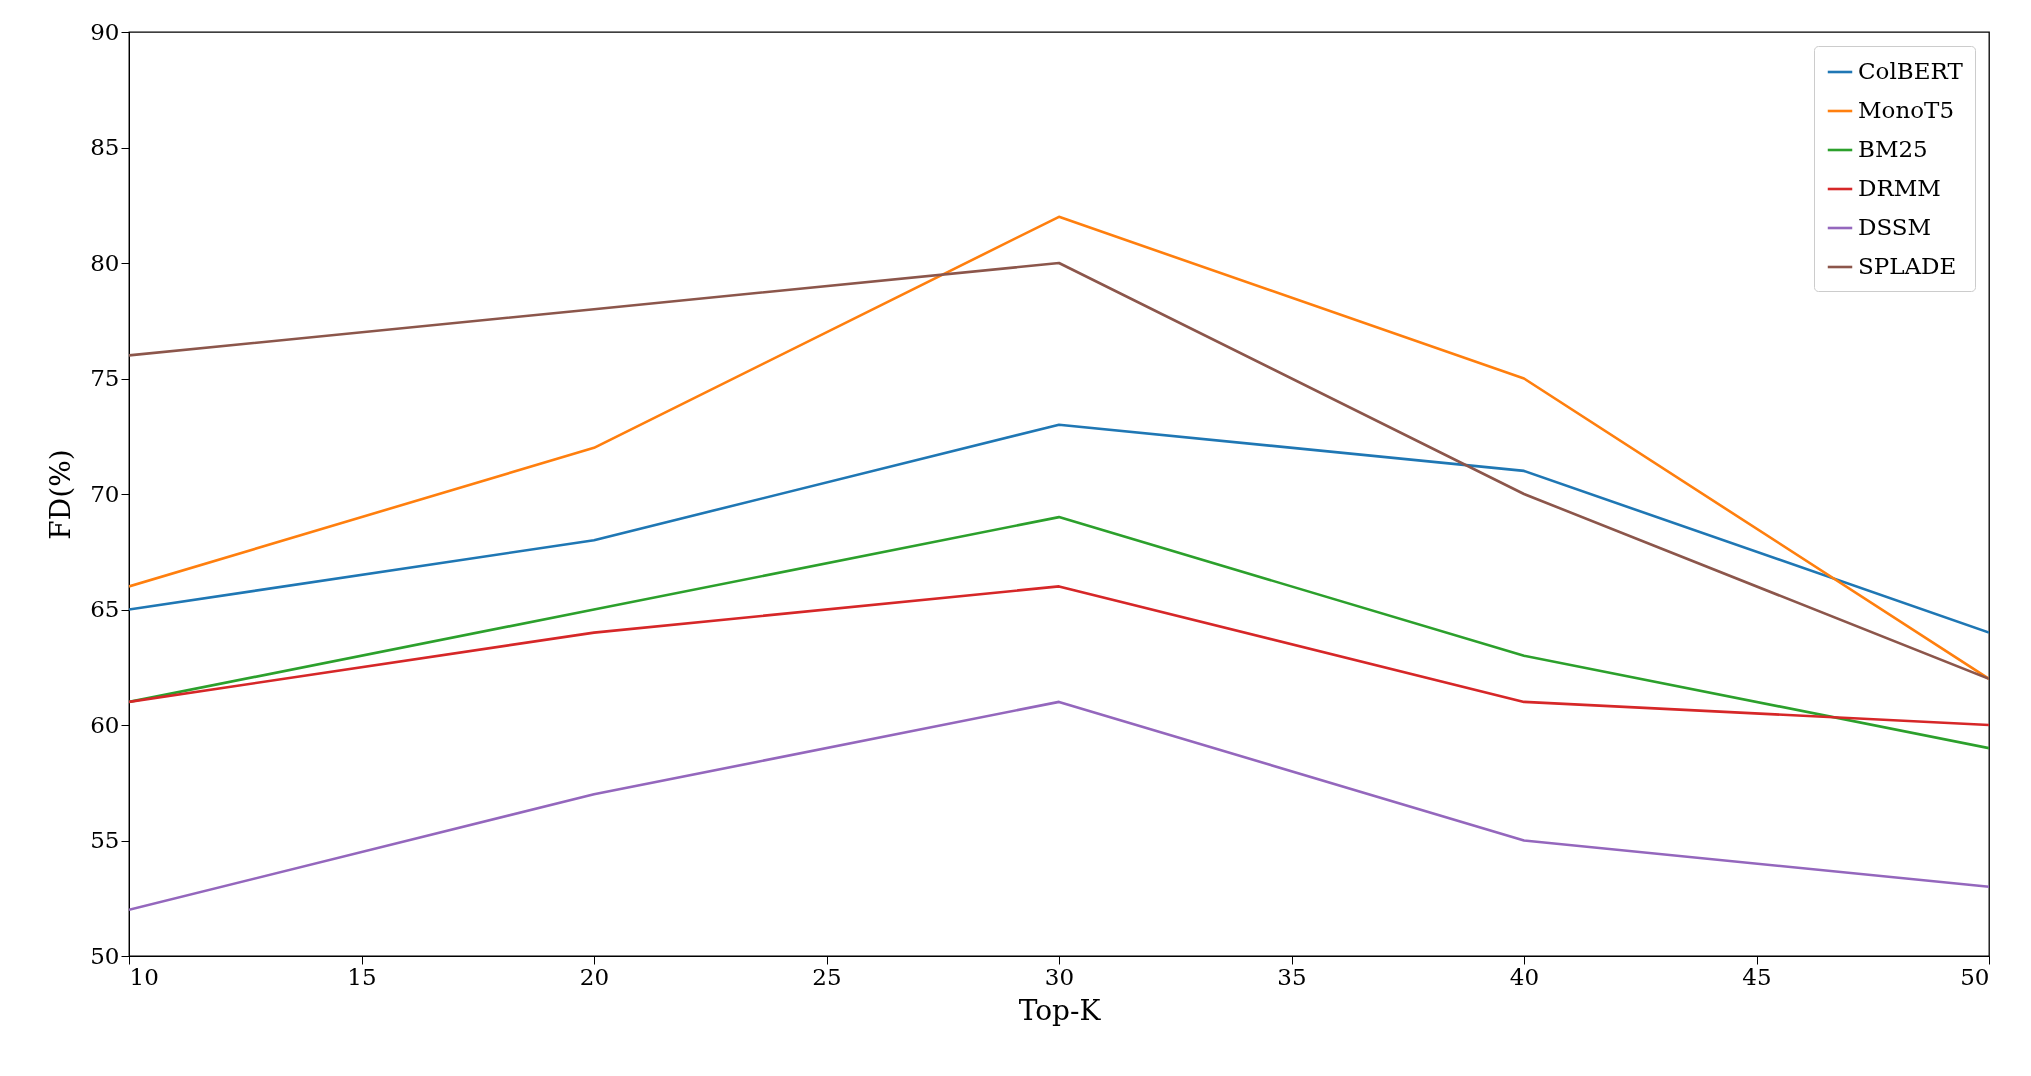 Image resolution: width=2031 pixels, height=1076 pixels. What do you see at coordinates (105, 262) in the screenshot?
I see `y-tick-label: 80` at bounding box center [105, 262].